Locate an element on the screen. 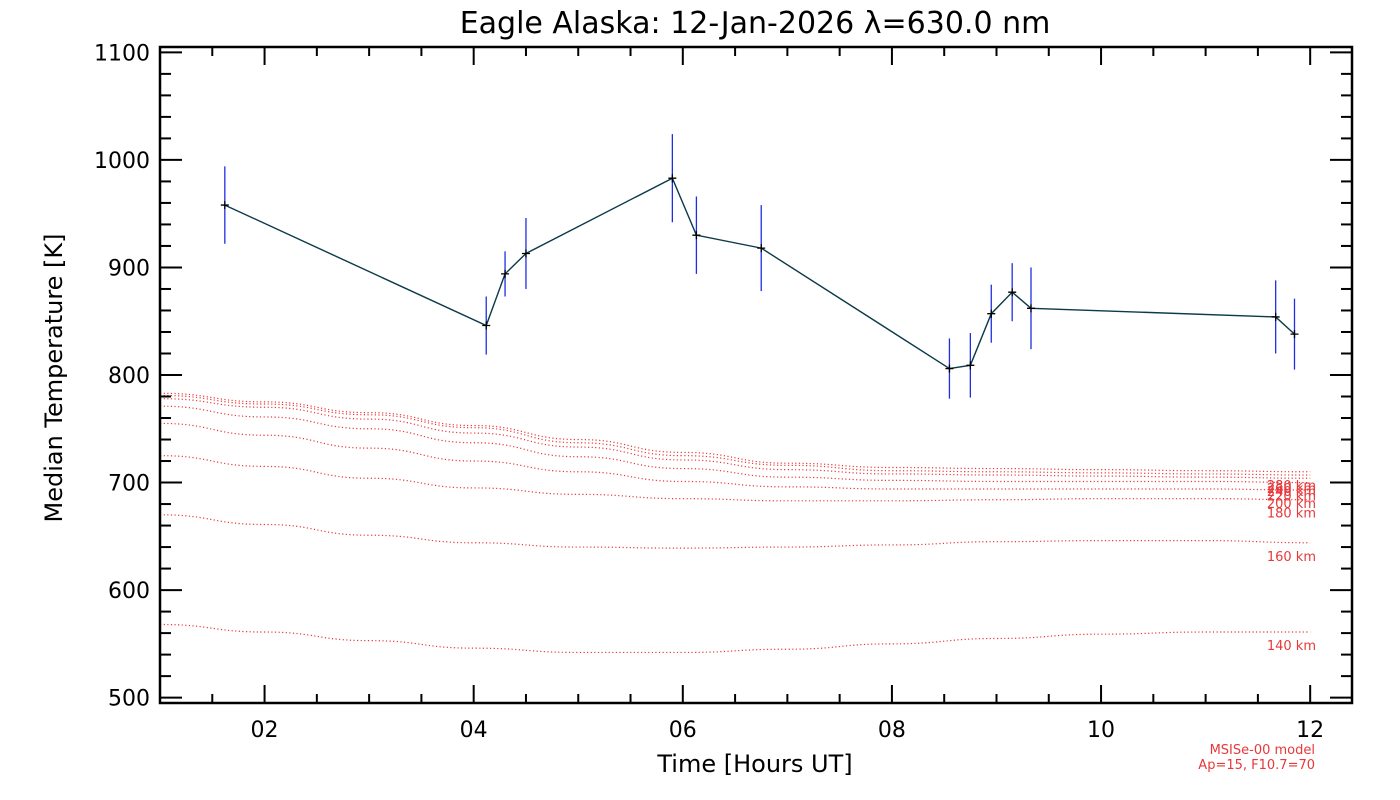 Image resolution: width=1400 pixels, height=800 pixels. model-curve-260km is located at coordinates (735, 435).